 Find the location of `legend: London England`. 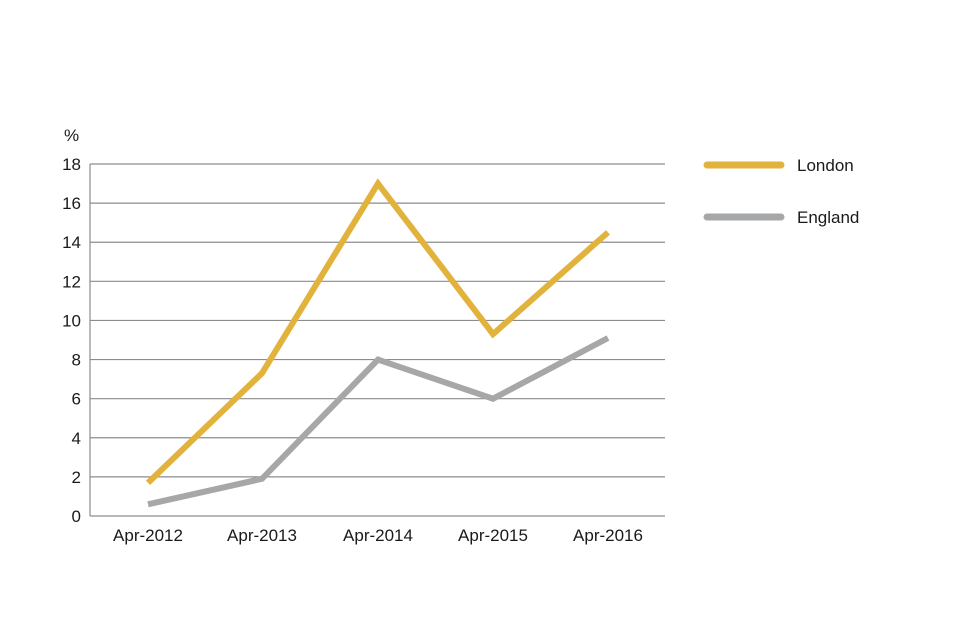

legend: London England is located at coordinates (781, 191).